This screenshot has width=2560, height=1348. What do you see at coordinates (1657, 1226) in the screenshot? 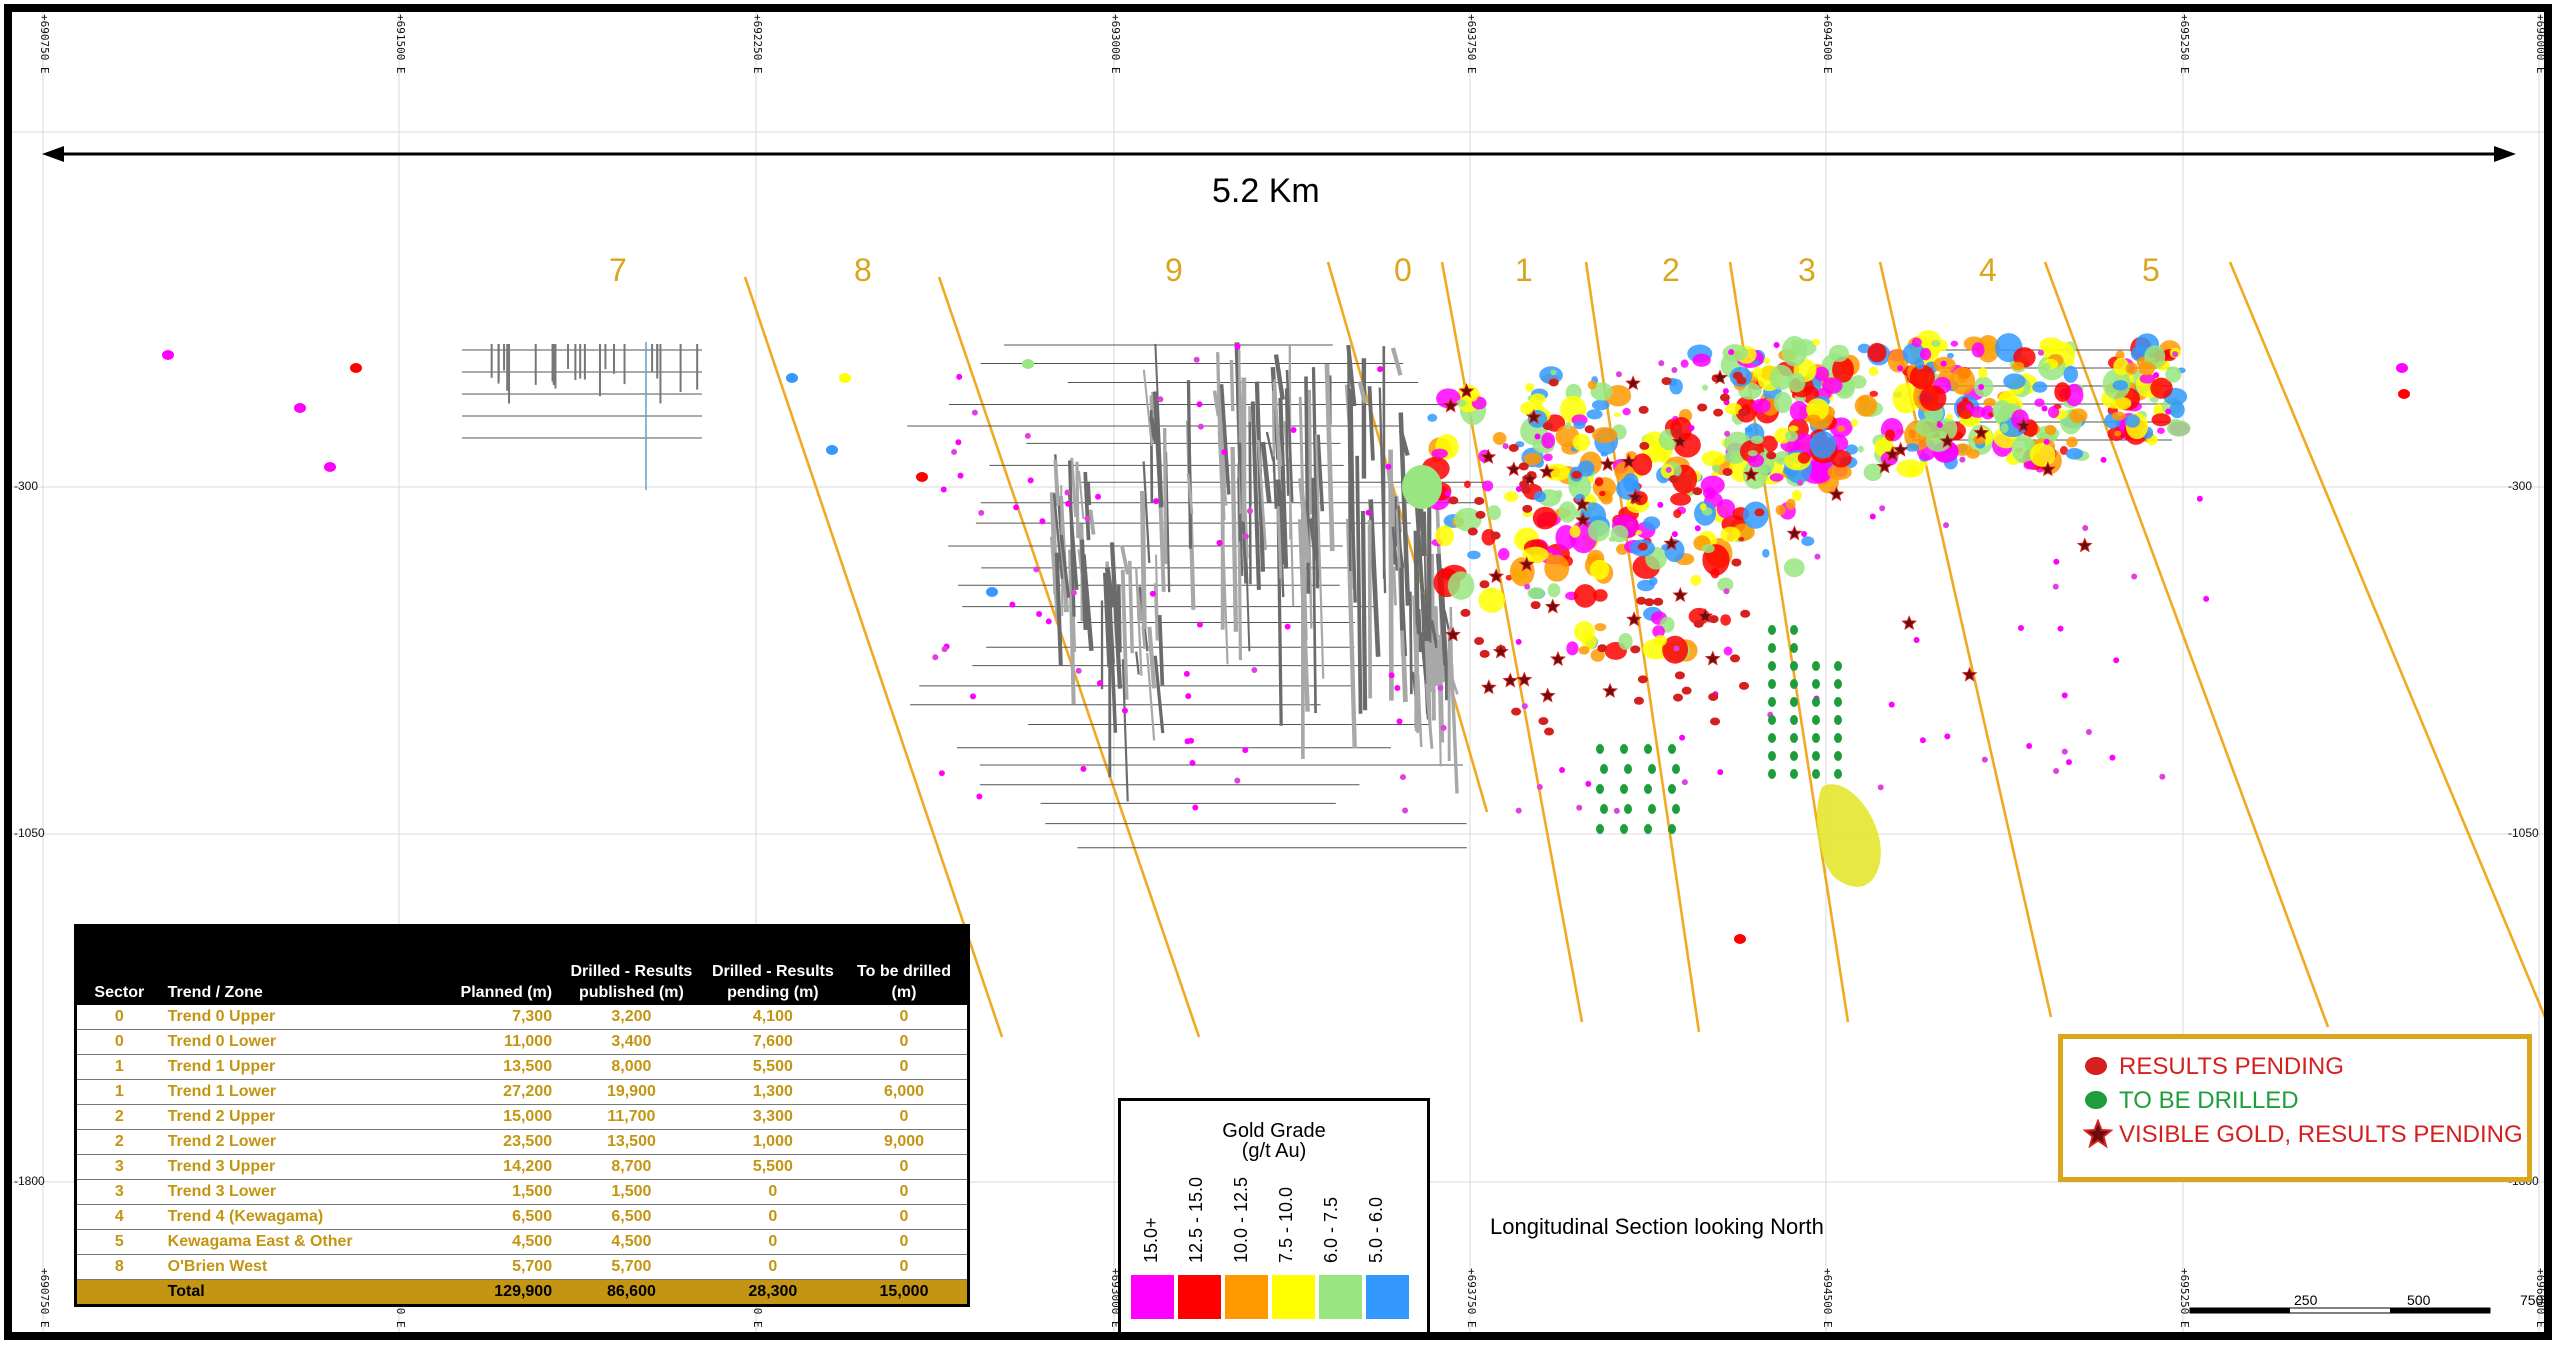
I see `section-label: Longitudinal Section looking North` at bounding box center [1657, 1226].